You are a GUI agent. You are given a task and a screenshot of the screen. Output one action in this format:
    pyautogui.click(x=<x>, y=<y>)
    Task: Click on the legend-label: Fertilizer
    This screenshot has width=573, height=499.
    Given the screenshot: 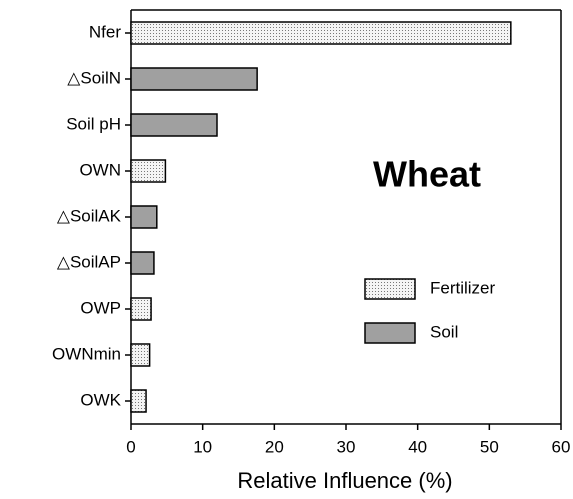 What is the action you would take?
    pyautogui.click(x=463, y=287)
    